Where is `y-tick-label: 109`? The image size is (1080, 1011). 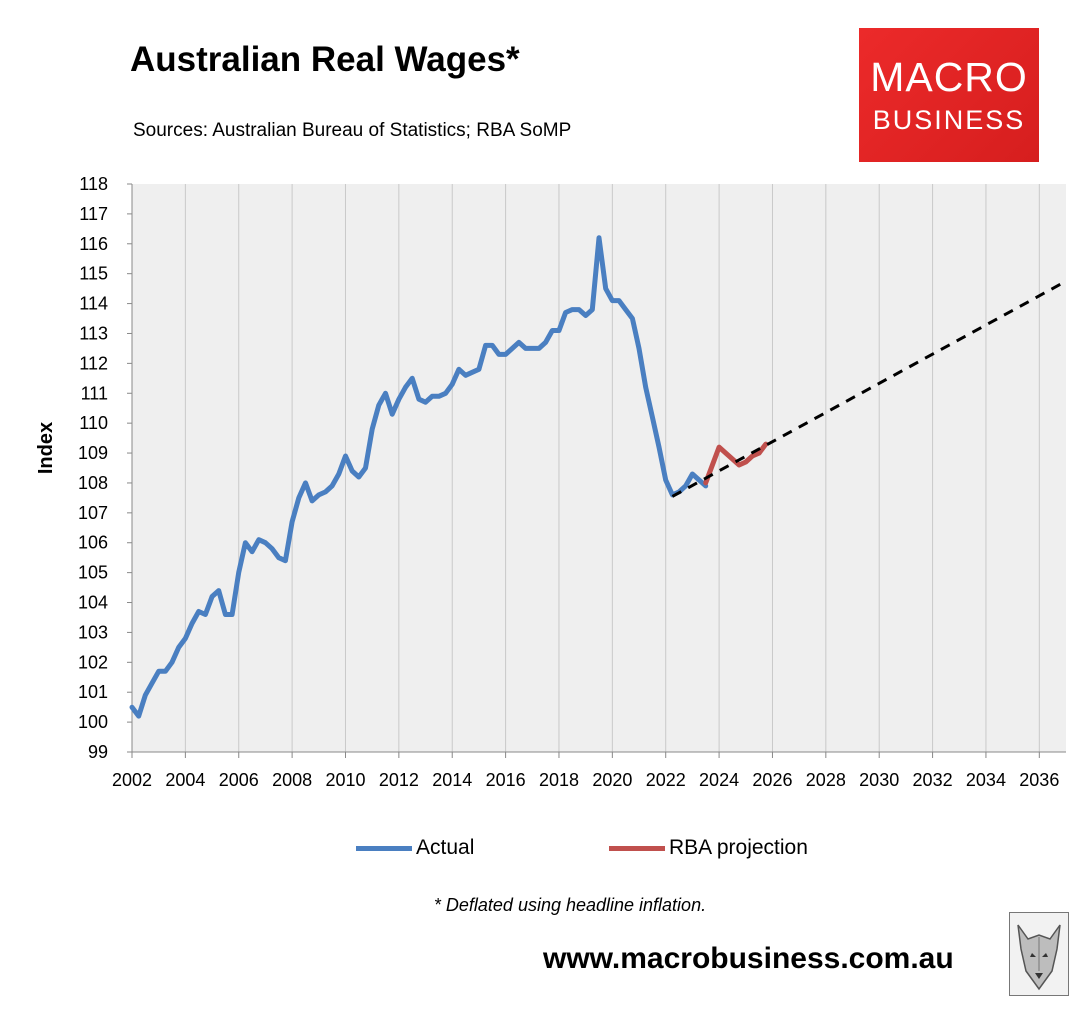
y-tick-label: 109 is located at coordinates (93, 453).